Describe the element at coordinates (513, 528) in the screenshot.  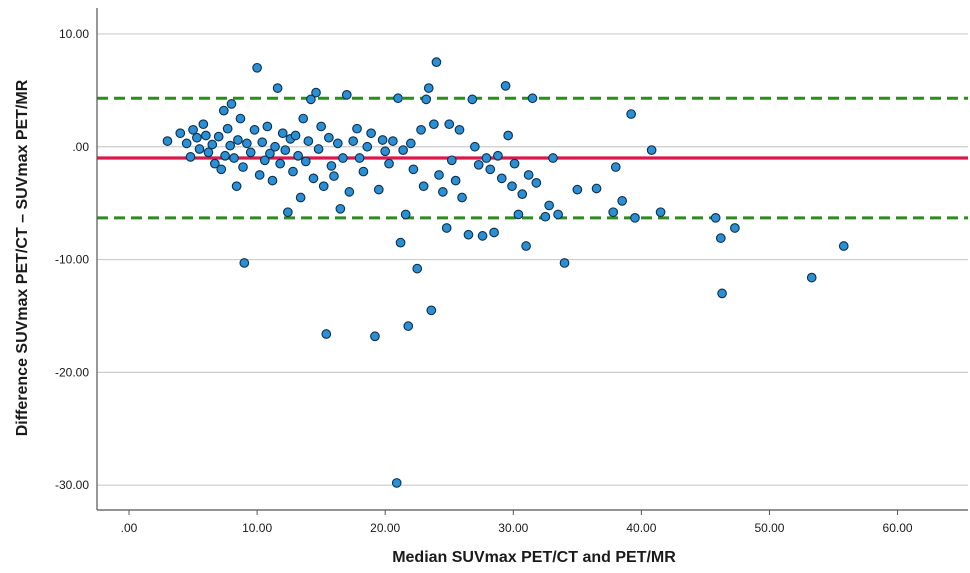
I see `x-tick-label: 30.00` at that location.